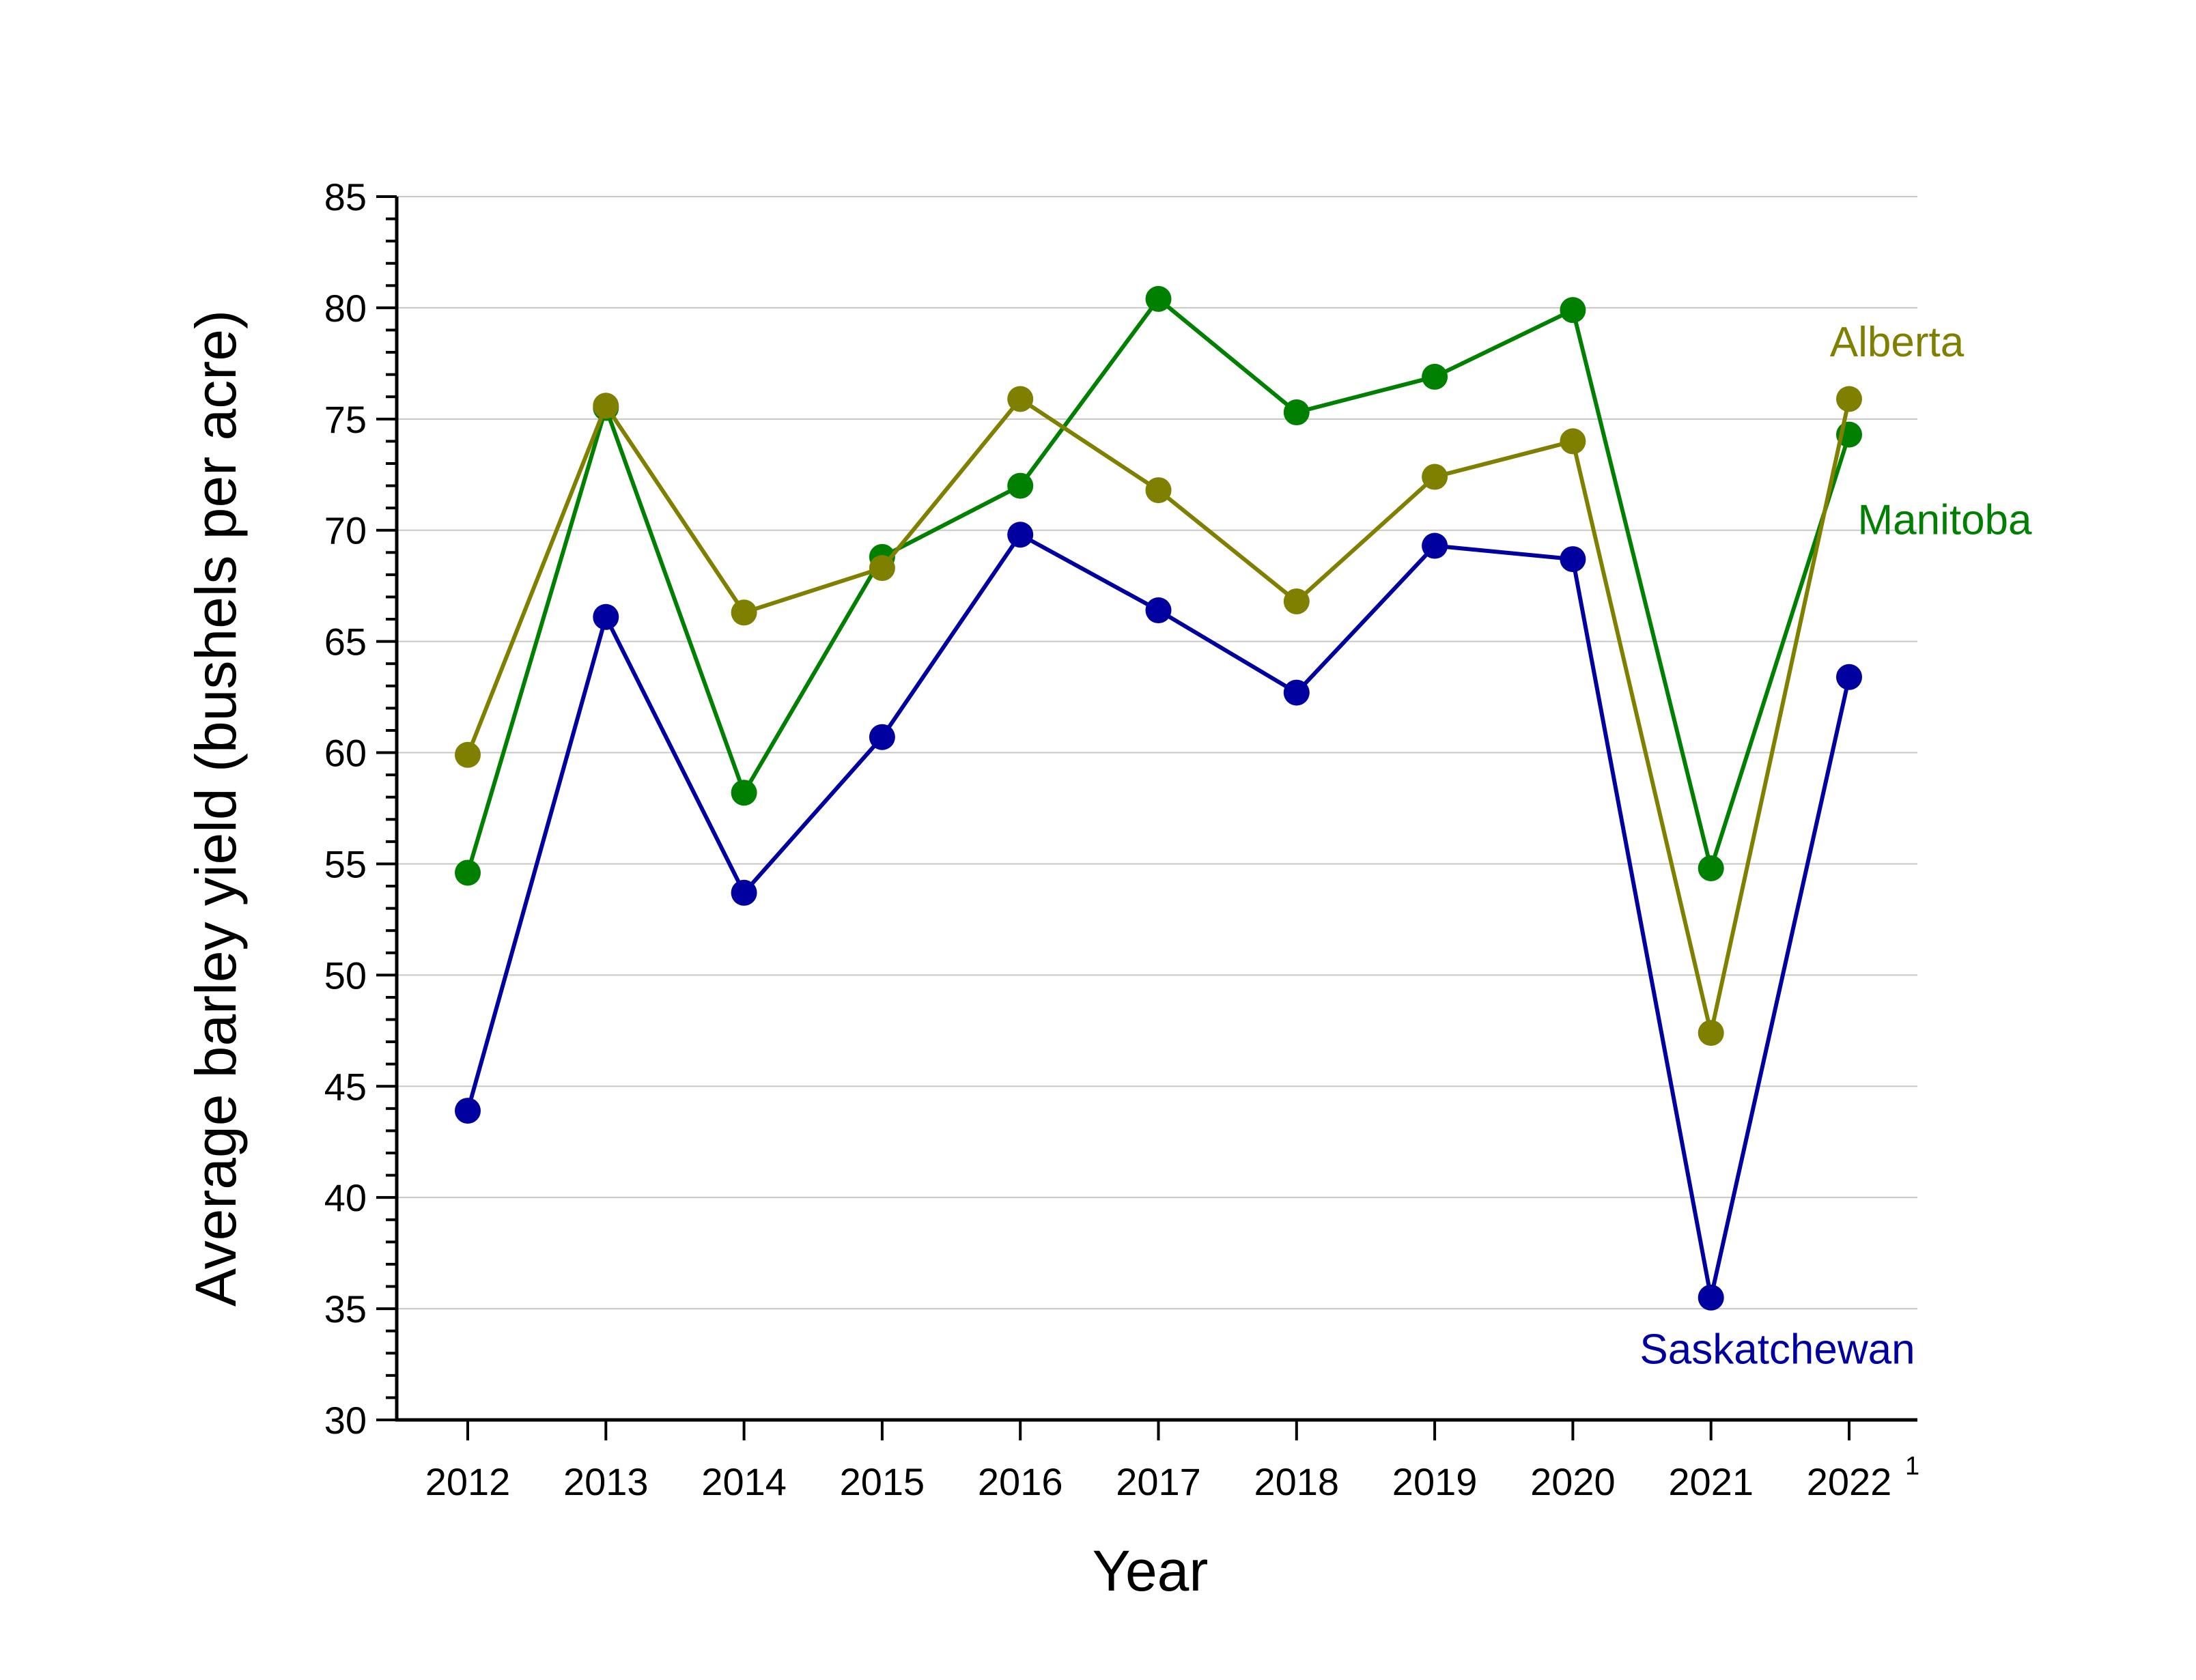  I want to click on point-alberta-2020, so click(1573, 441).